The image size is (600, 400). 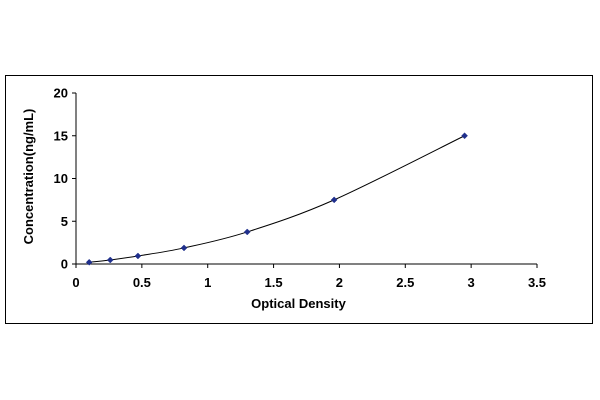 What do you see at coordinates (339, 282) in the screenshot?
I see `x-tick-label: 2` at bounding box center [339, 282].